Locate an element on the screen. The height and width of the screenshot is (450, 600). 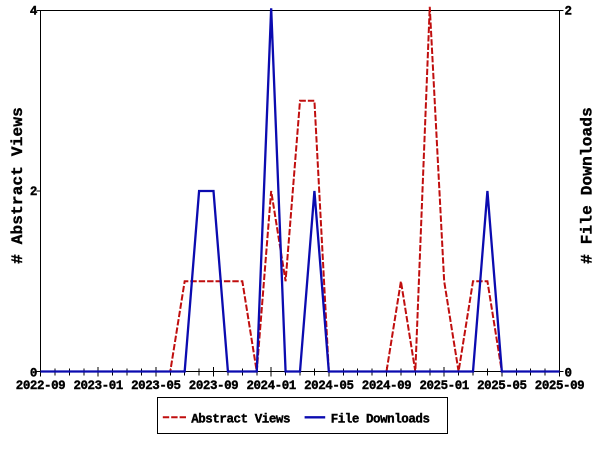
svg-text: 4 is located at coordinates (34, 11).